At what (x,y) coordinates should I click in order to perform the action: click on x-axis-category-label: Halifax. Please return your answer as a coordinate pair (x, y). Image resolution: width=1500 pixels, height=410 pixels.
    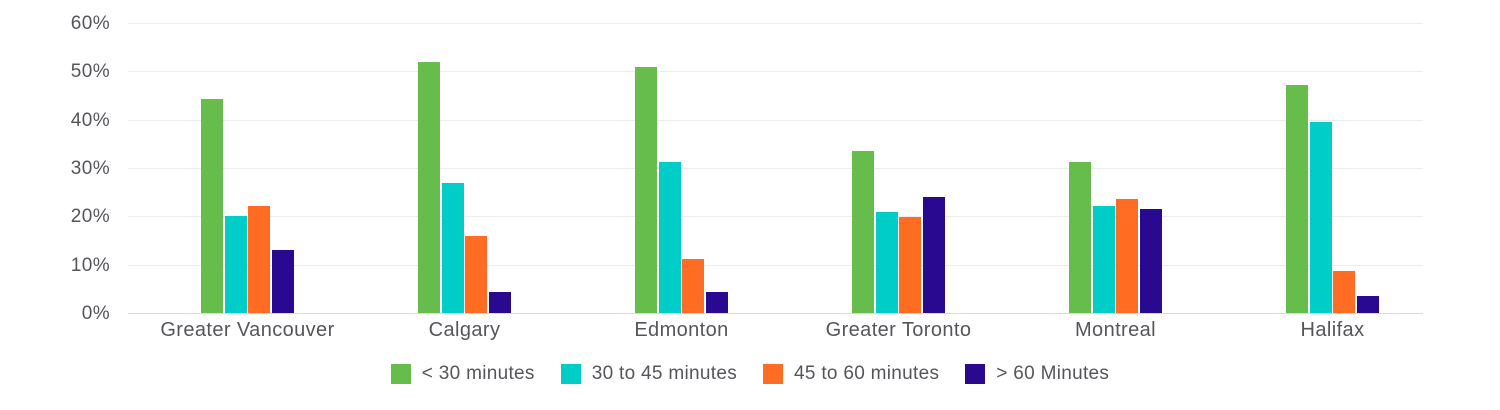
    Looking at the image, I should click on (1332, 330).